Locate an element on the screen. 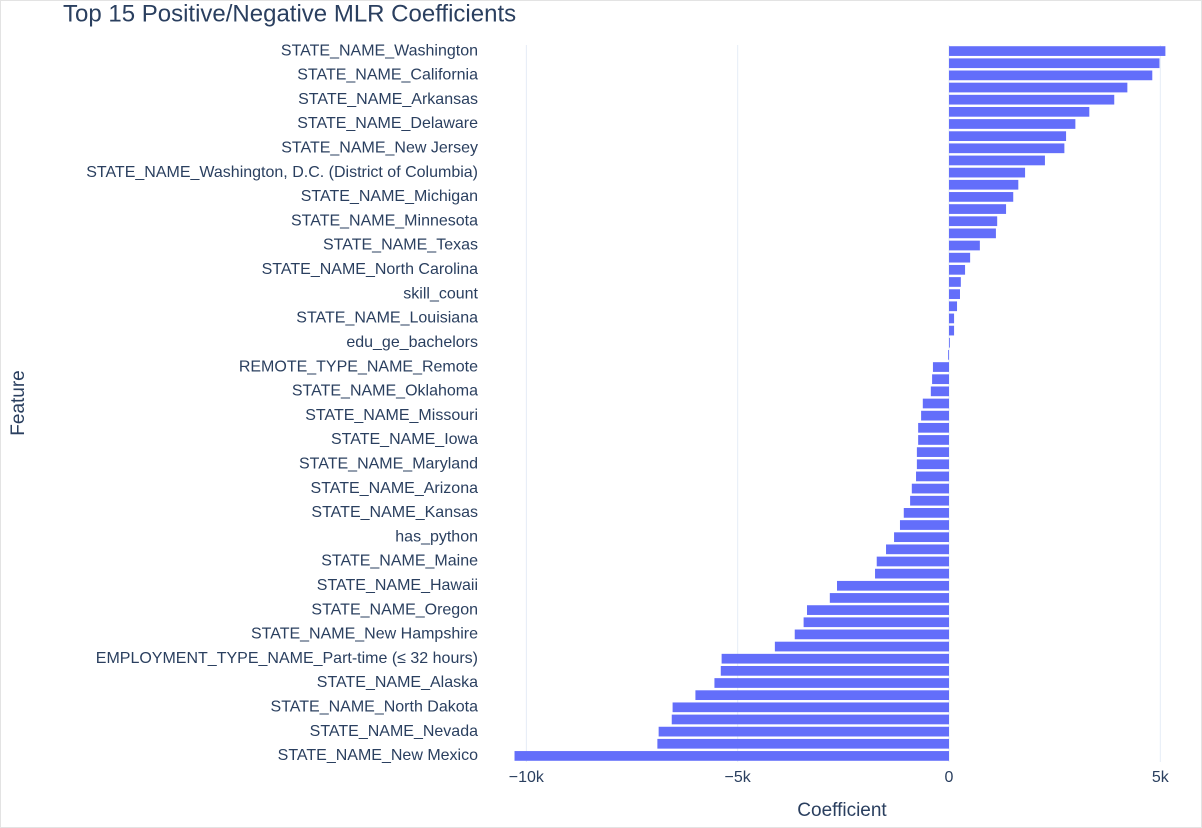 This screenshot has height=828, width=1202. y-axis-title: Feature is located at coordinates (18, 402).